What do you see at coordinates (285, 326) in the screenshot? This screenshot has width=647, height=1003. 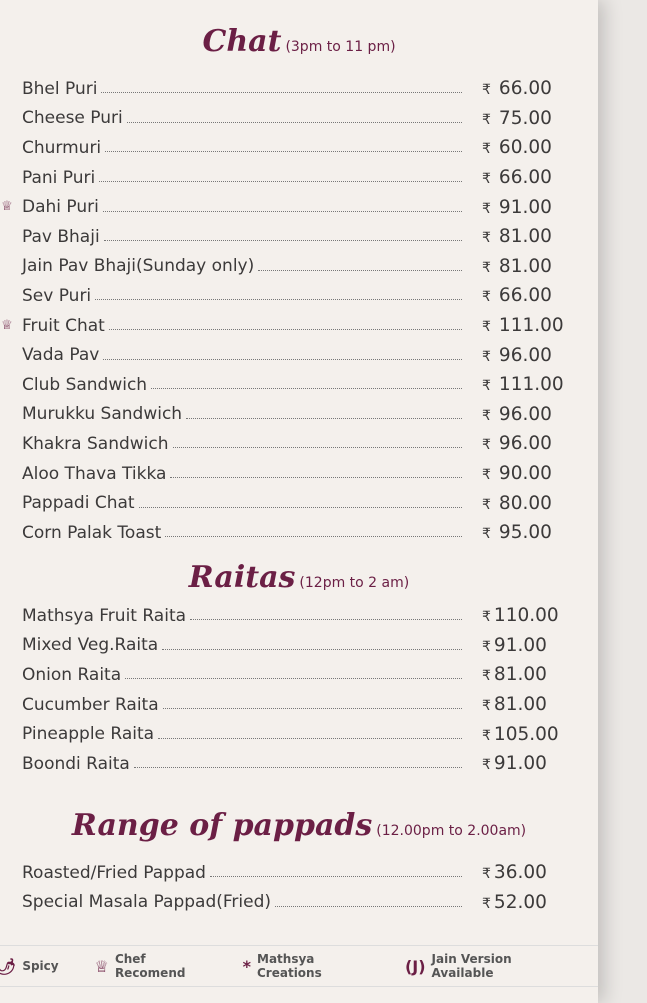 I see `menu-item: ♕ Fruit Chat ₹111.00` at bounding box center [285, 326].